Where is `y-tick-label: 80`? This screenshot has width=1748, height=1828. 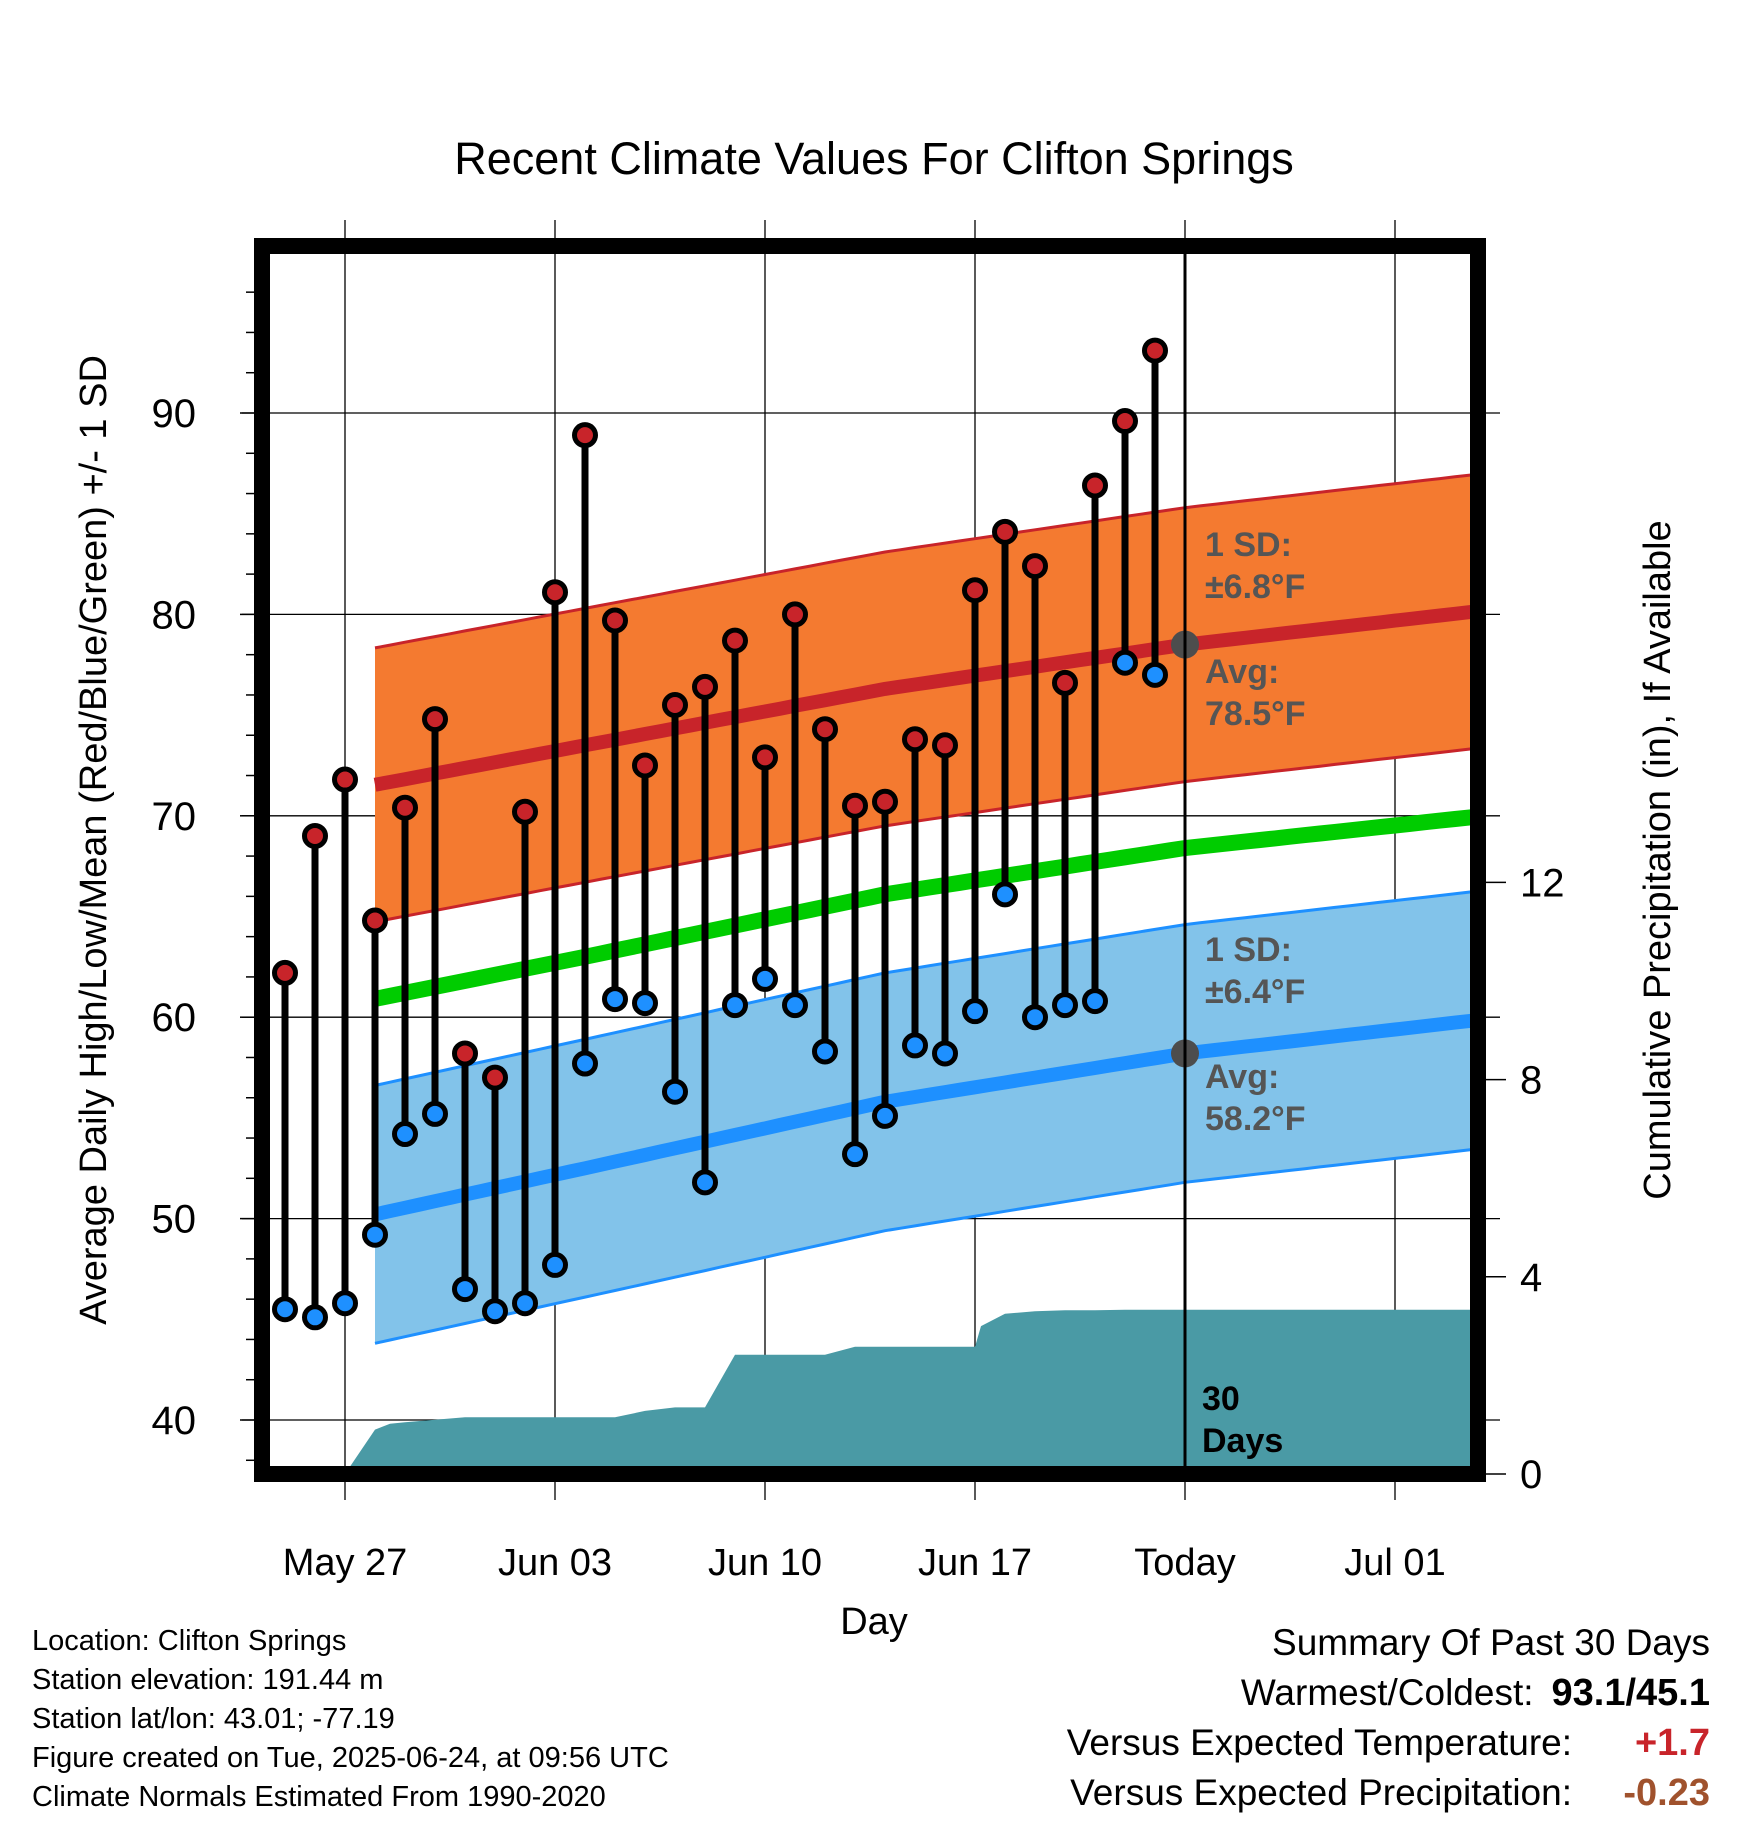 y-tick-label: 80 is located at coordinates (174, 615).